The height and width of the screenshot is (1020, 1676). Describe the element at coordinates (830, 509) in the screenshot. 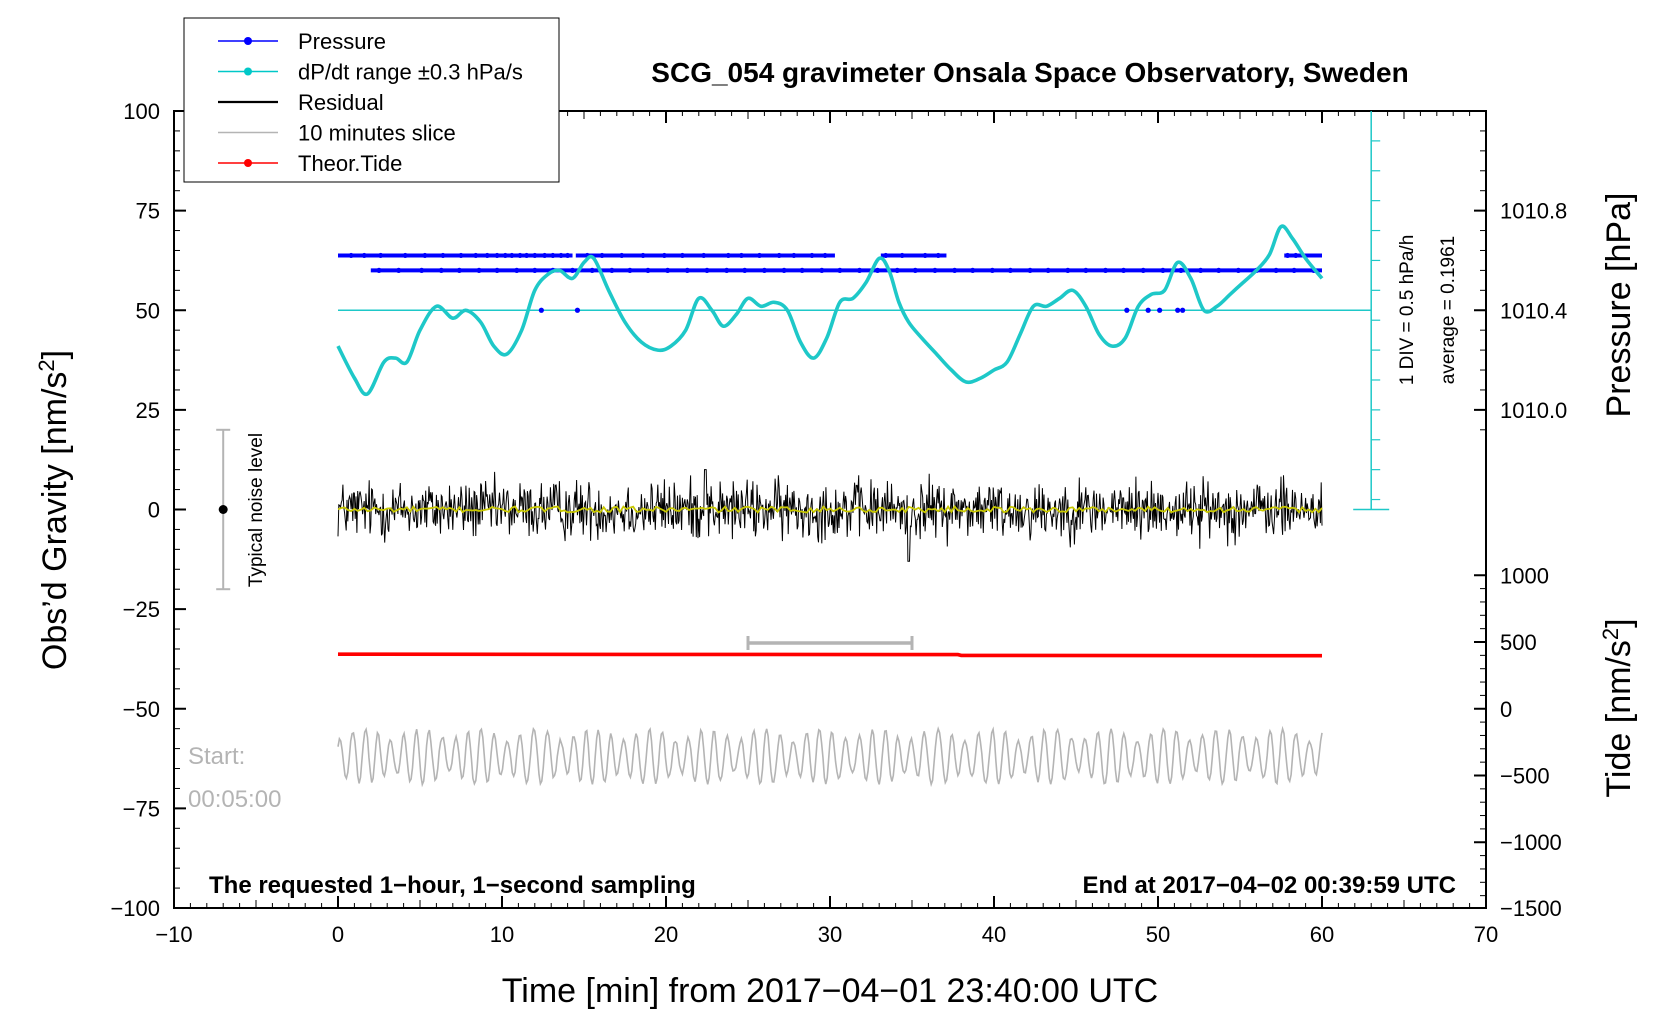

I see `residual-smooth-line` at that location.